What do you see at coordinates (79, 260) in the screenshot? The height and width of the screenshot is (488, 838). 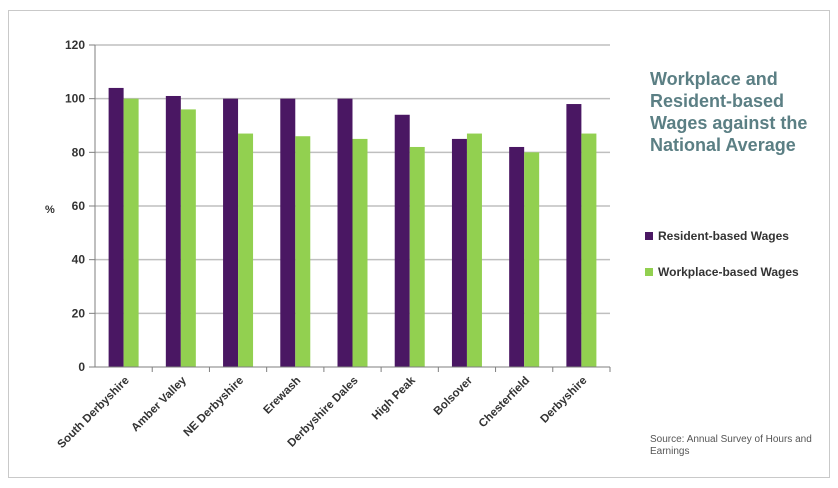 I see `y-tick-label: 40` at bounding box center [79, 260].